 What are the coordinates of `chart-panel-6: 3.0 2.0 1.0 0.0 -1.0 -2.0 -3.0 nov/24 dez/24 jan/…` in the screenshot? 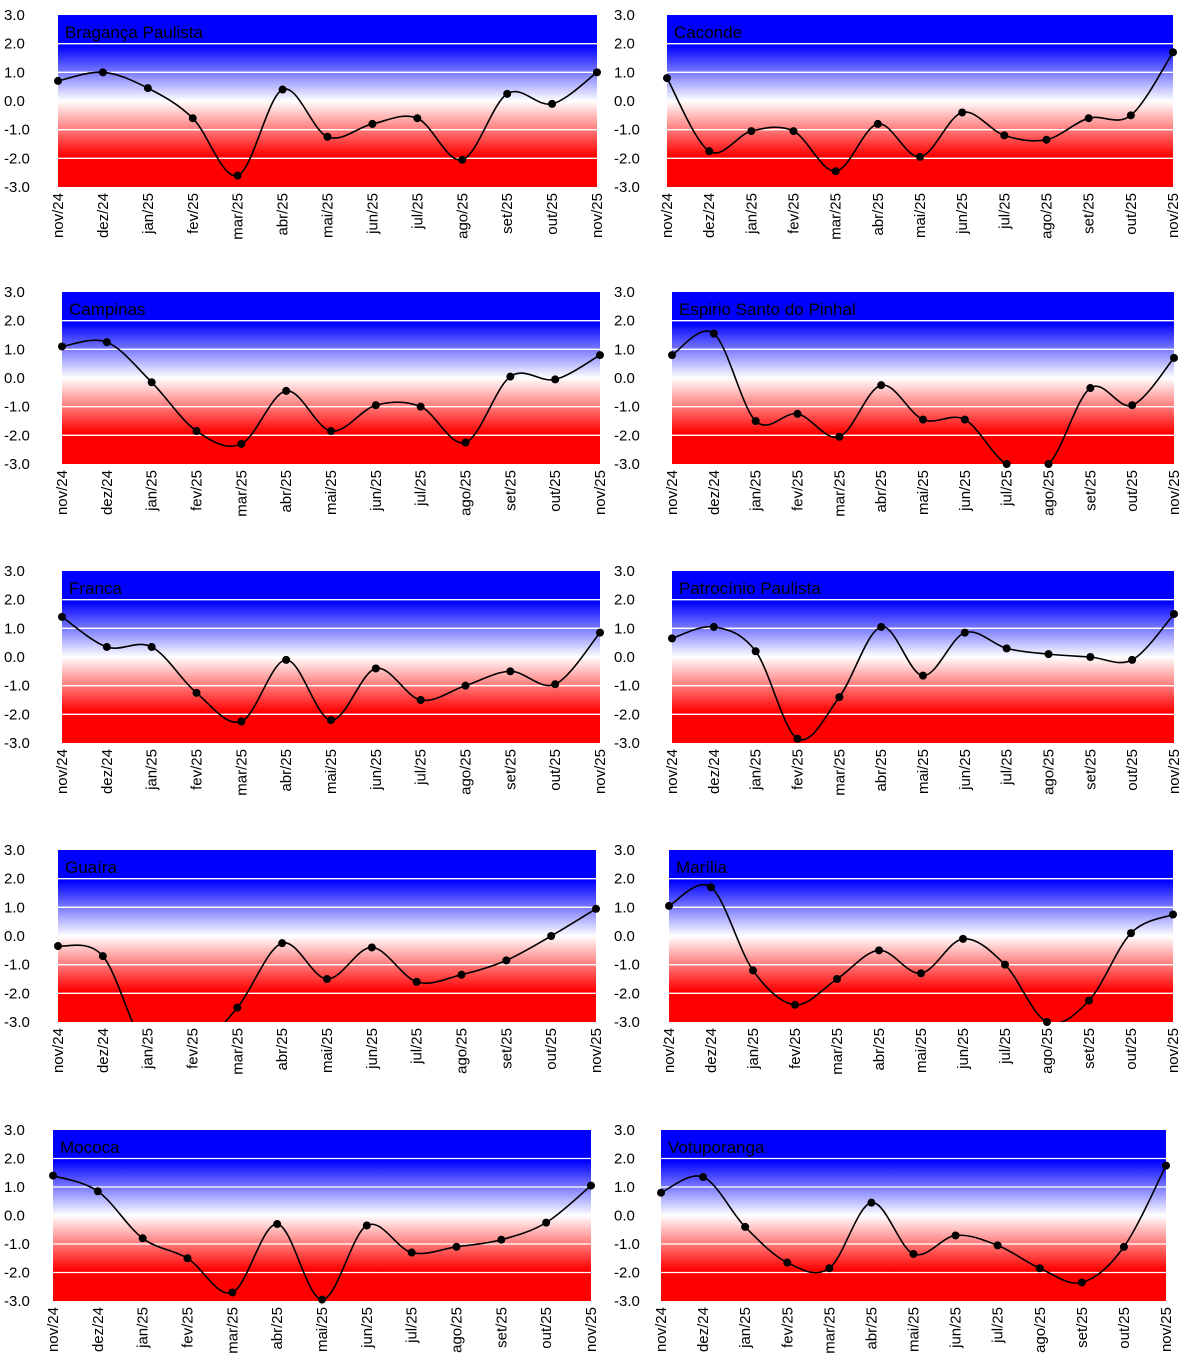 It's located at (304, 958).